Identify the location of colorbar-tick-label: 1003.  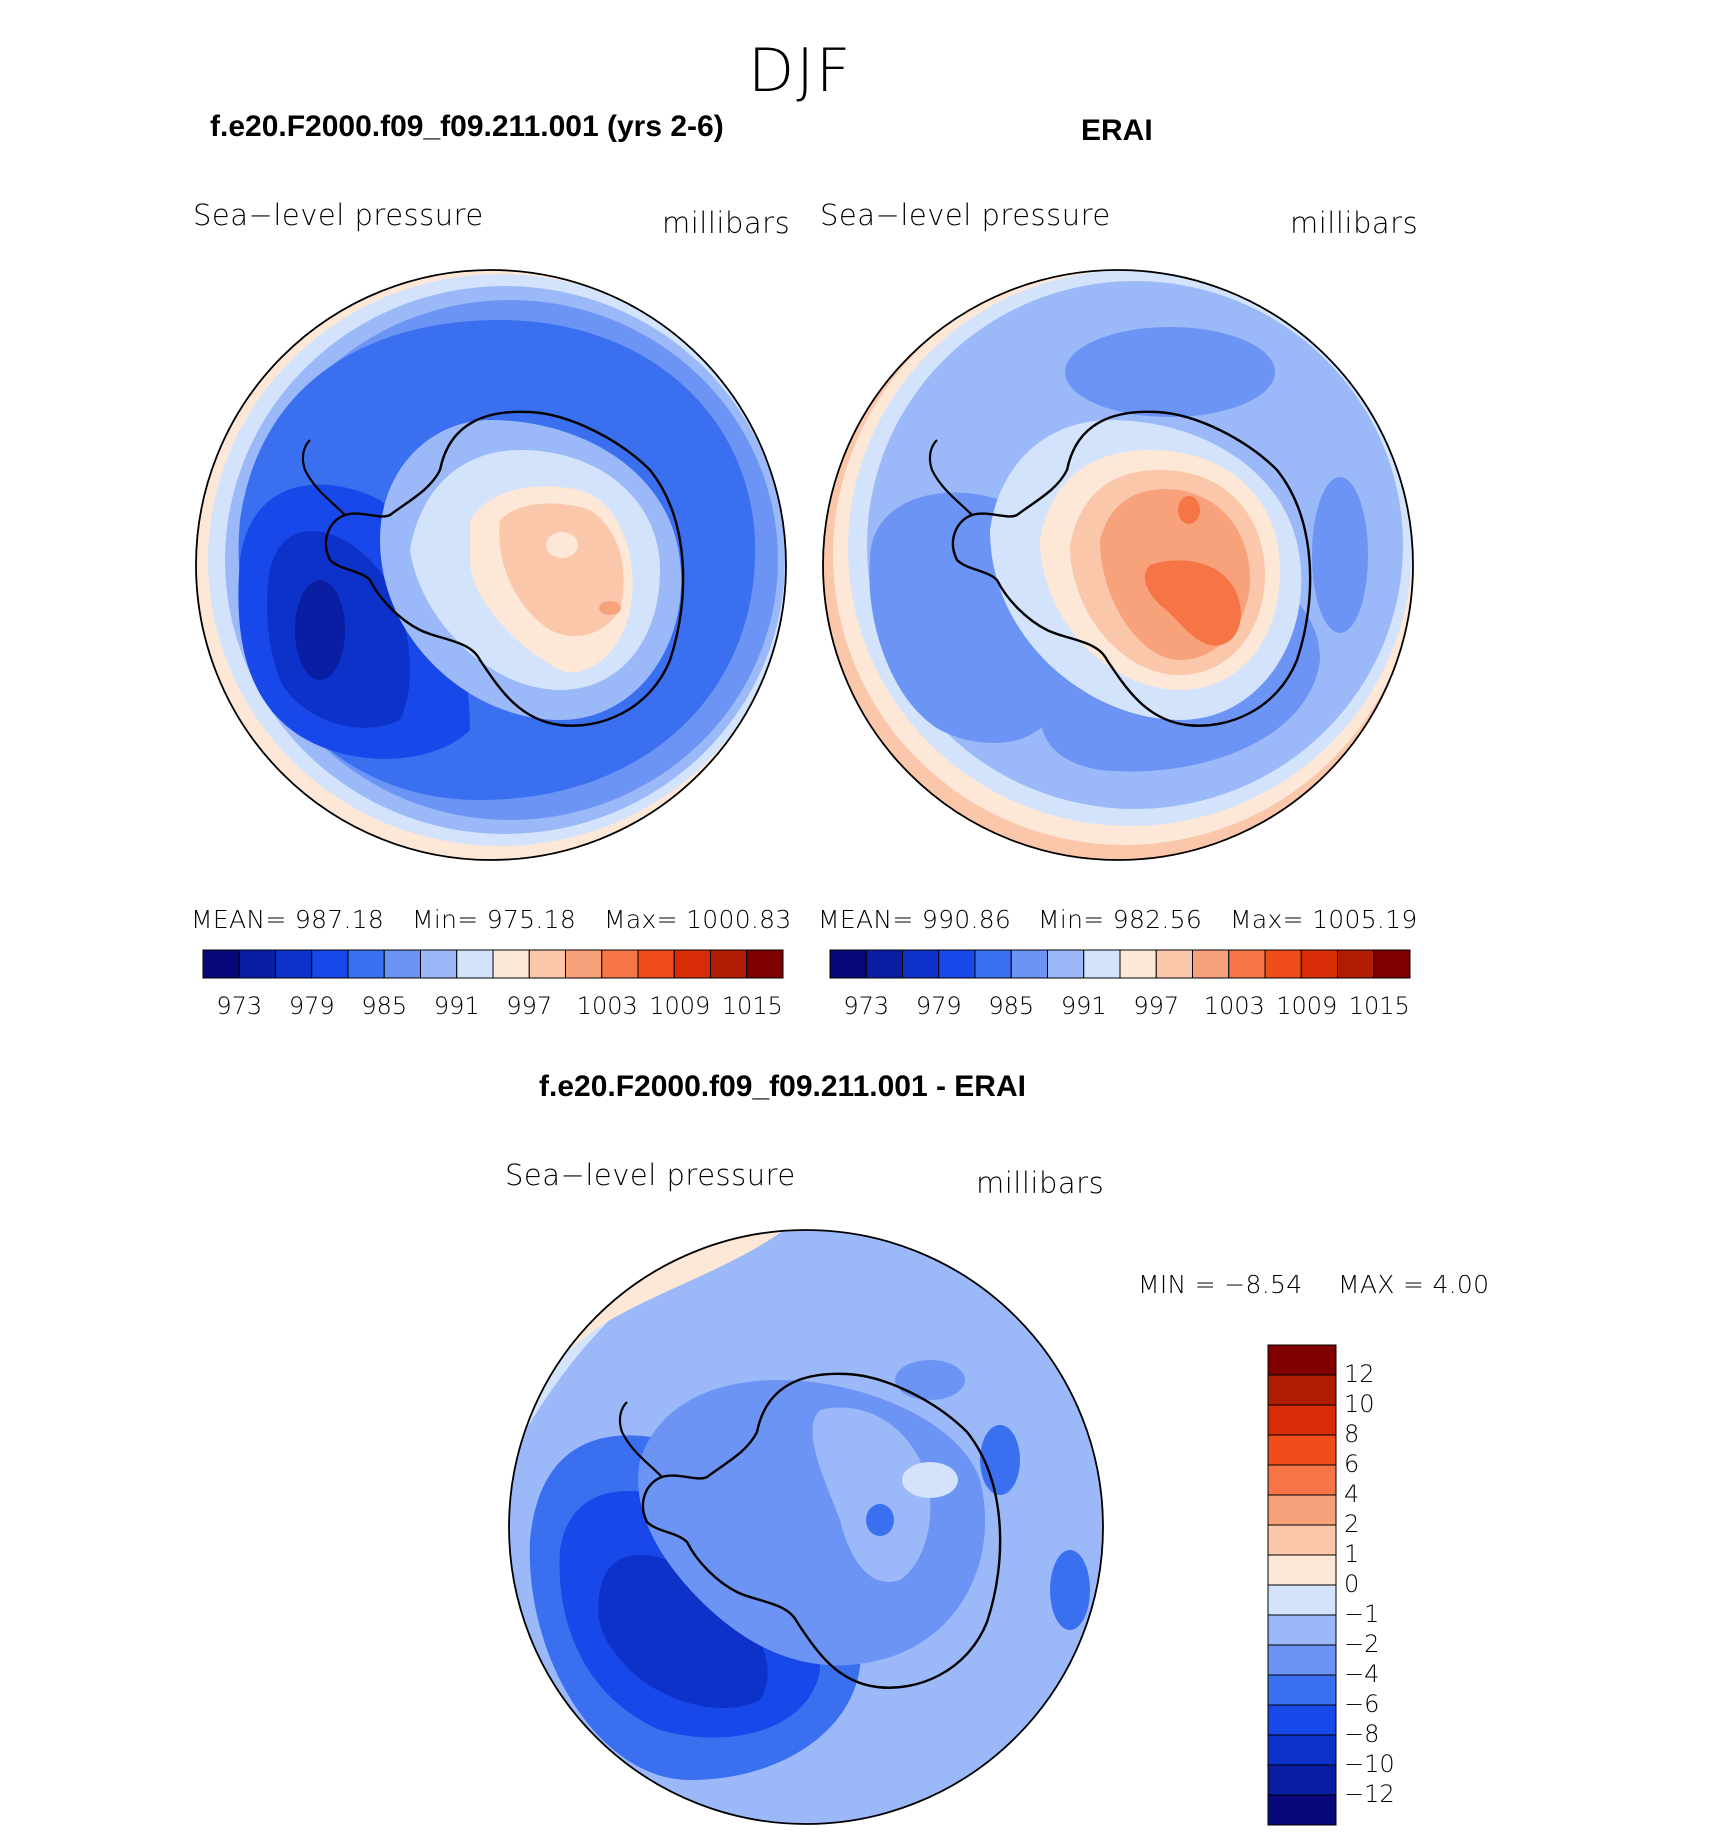
(1234, 1006).